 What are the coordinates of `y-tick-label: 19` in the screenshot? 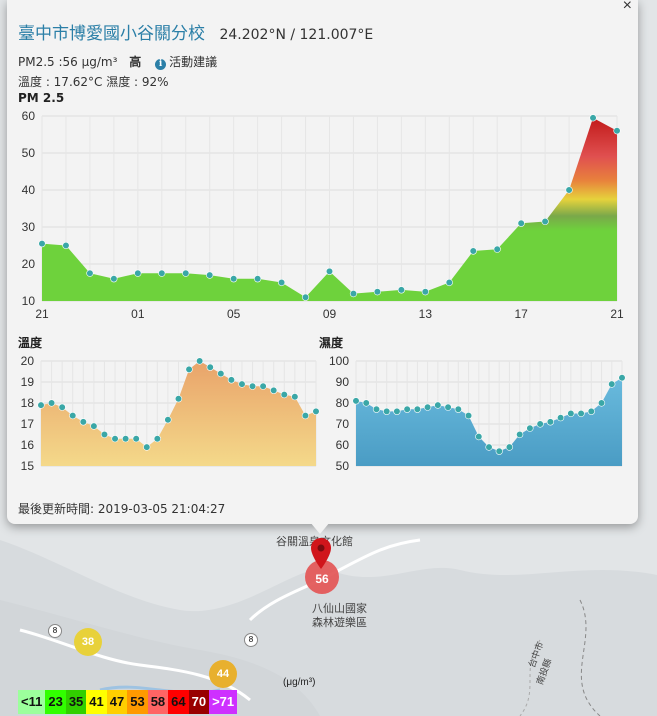 It's located at (28, 382).